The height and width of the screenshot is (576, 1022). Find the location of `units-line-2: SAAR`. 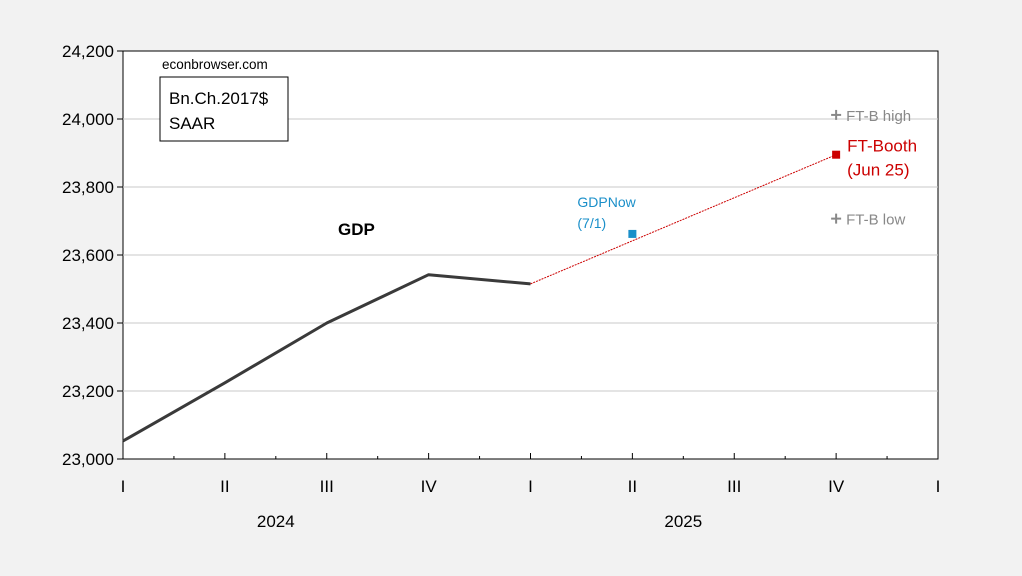

units-line-2: SAAR is located at coordinates (192, 123).